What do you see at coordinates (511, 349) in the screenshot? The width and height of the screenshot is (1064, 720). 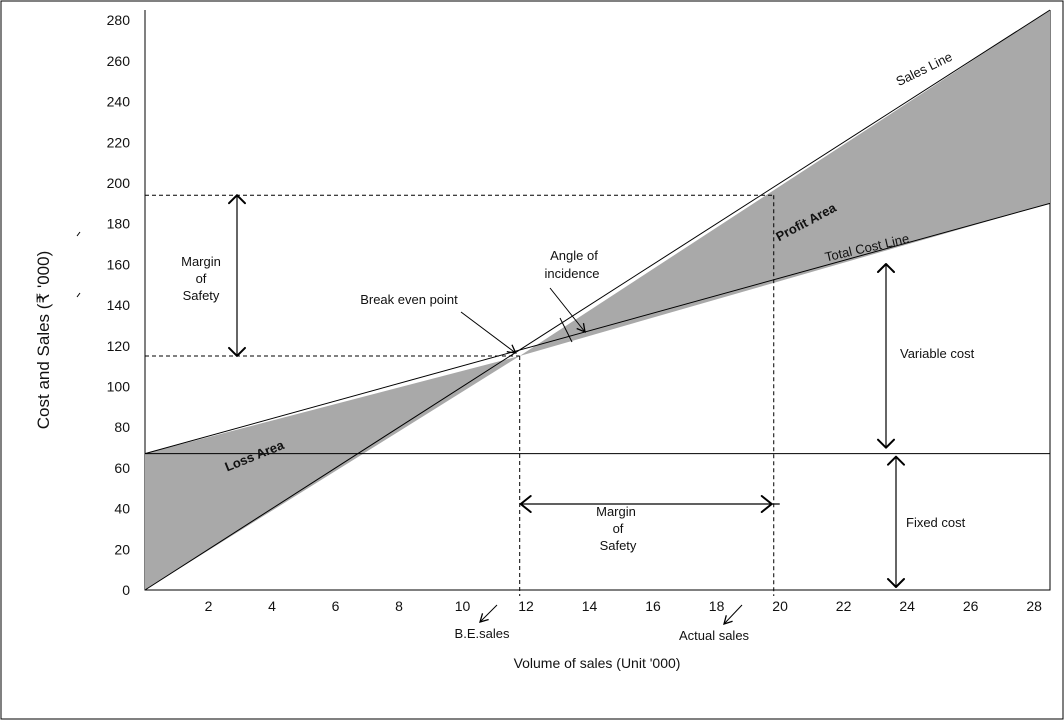 I see `break-even-pointer-head` at bounding box center [511, 349].